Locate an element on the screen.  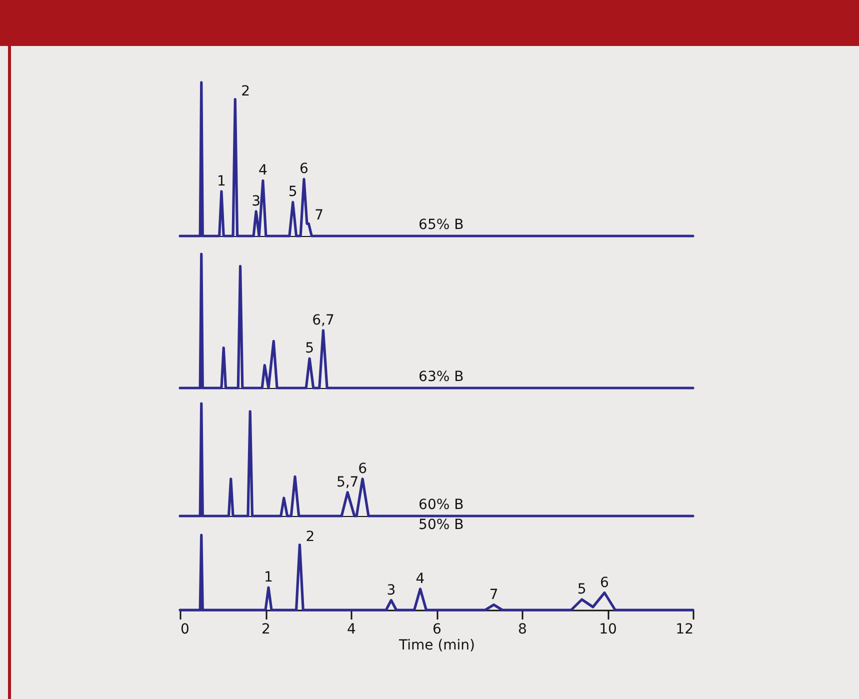
x-tick-label: 2 is located at coordinates (266, 630).